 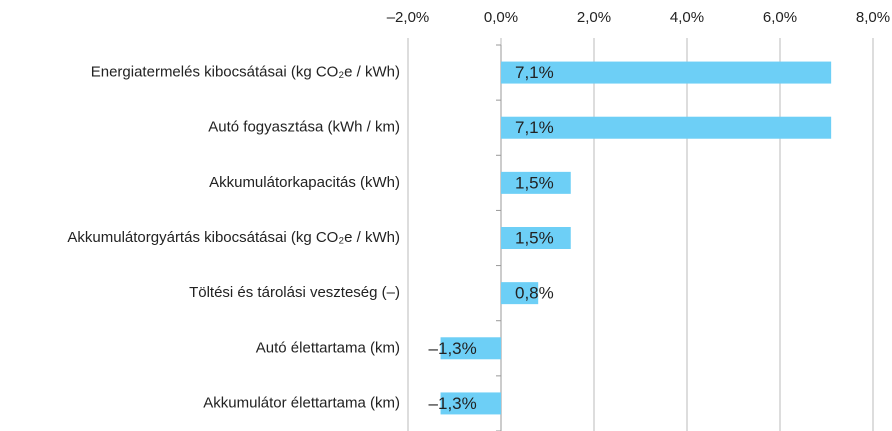 What do you see at coordinates (304, 127) in the screenshot?
I see `y-tick-label: Autó fogyasztása (kWh / km)` at bounding box center [304, 127].